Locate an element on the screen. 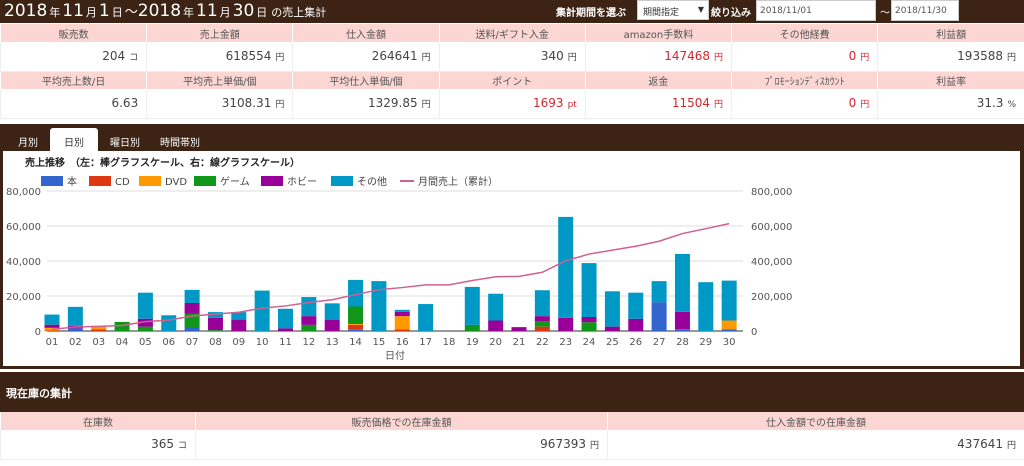 Image resolution: width=1024 pixels, height=466 pixels. x-tick-label: 06 is located at coordinates (168, 342).